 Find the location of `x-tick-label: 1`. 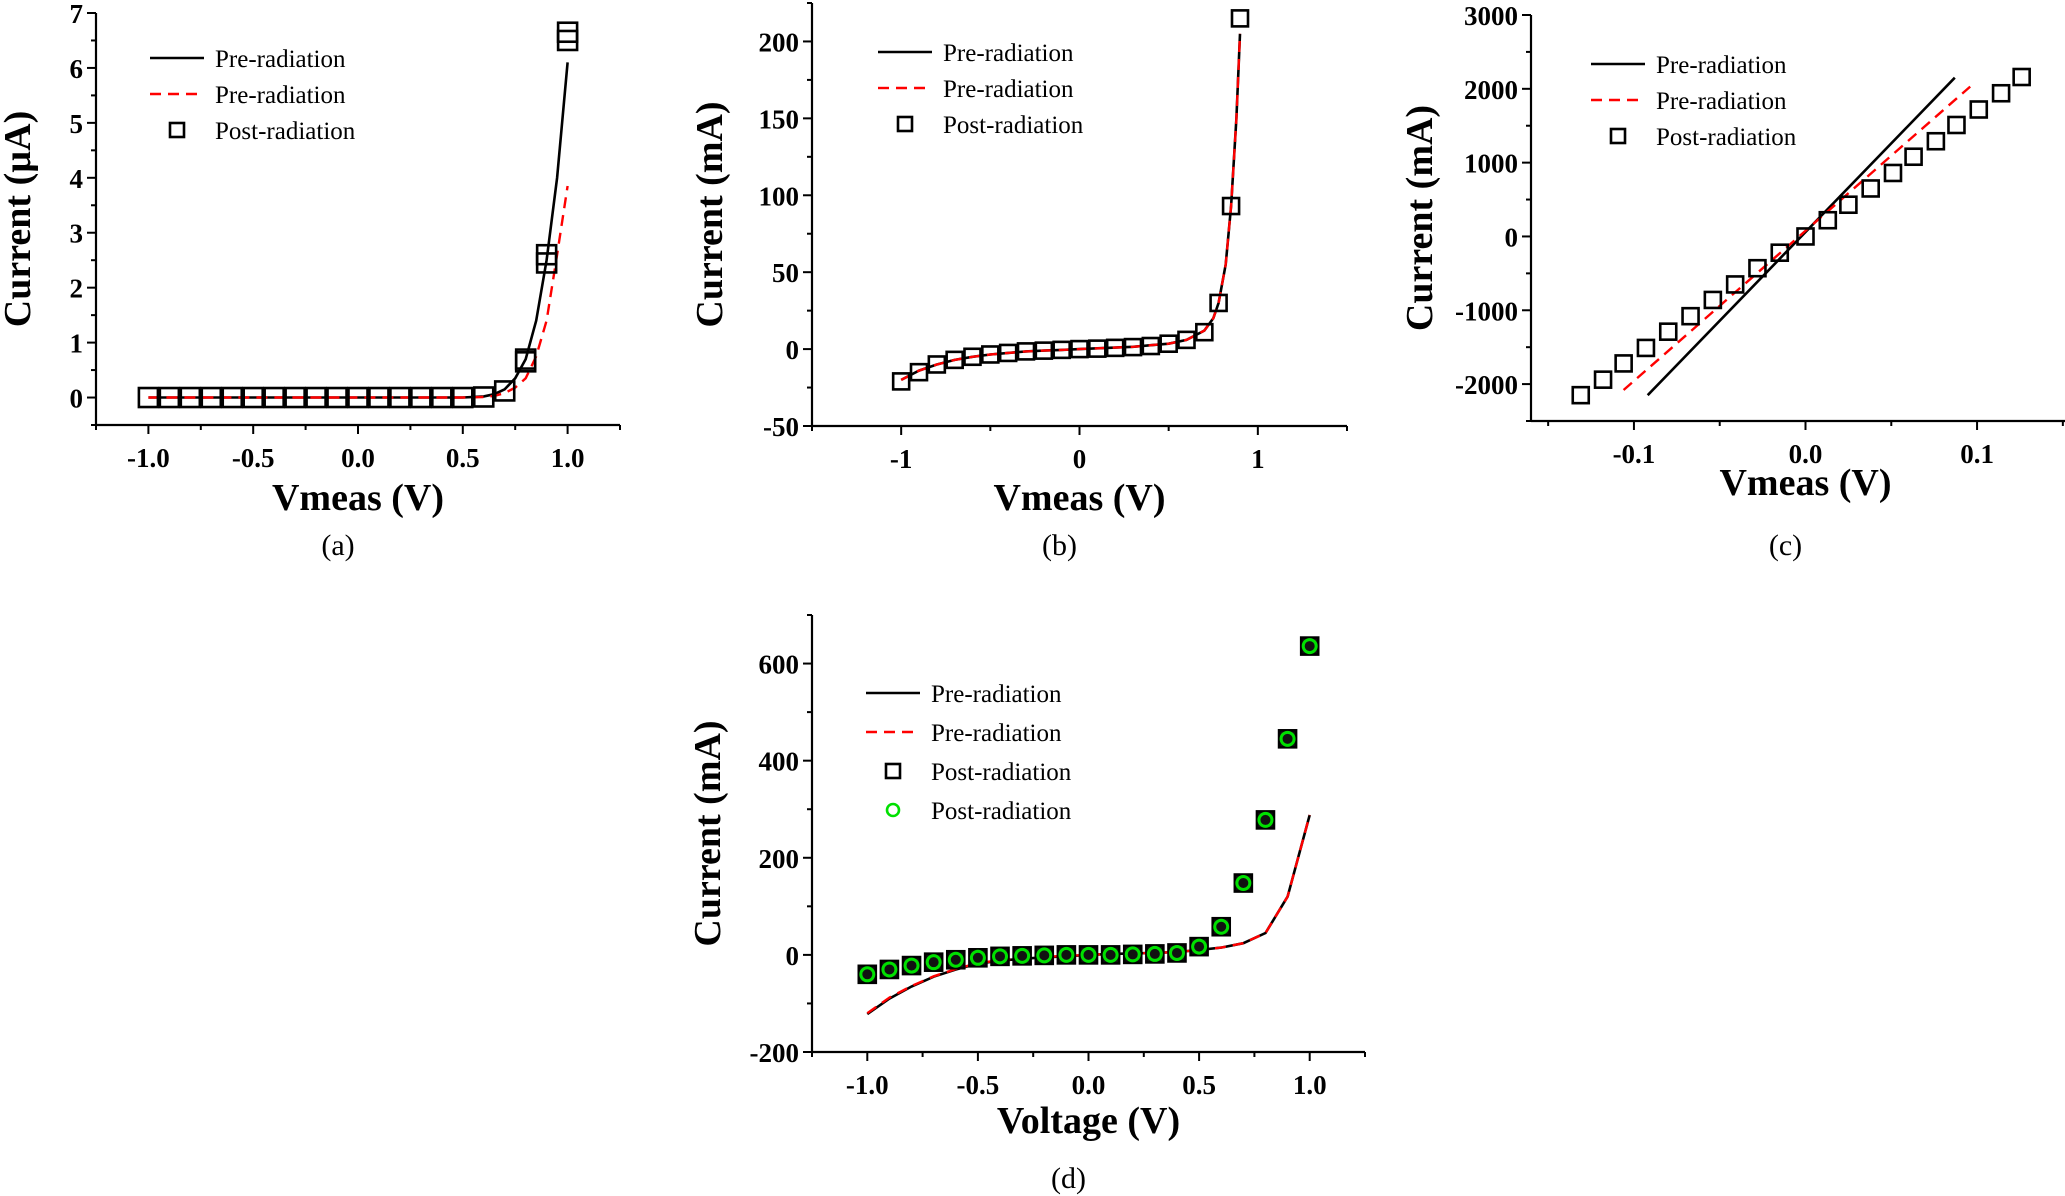

x-tick-label: 1 is located at coordinates (1258, 459).